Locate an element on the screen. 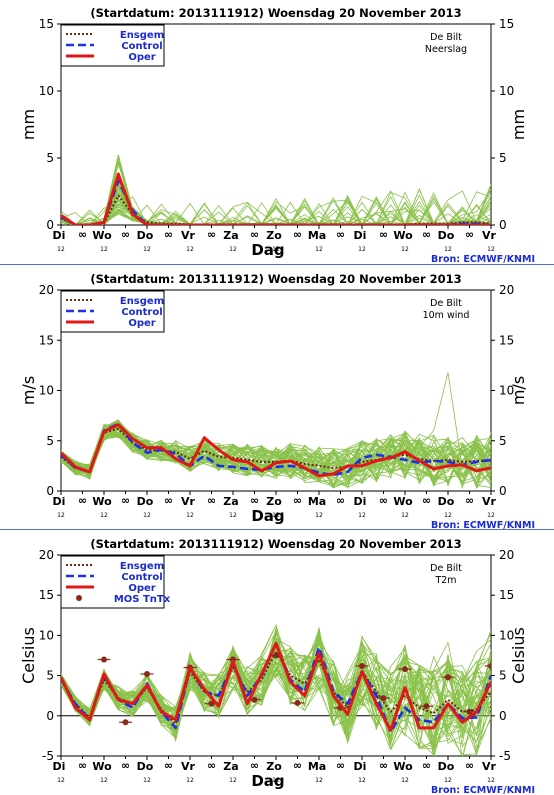  y-axis-label-right: Celsius is located at coordinates (518, 655).